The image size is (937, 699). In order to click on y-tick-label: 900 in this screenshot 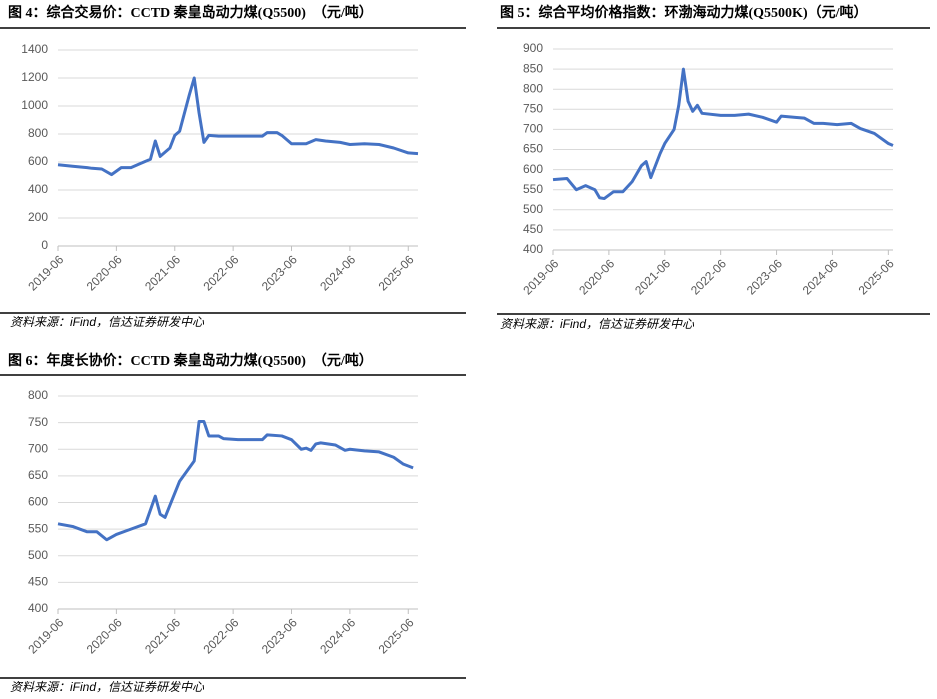, I will do `click(533, 48)`.